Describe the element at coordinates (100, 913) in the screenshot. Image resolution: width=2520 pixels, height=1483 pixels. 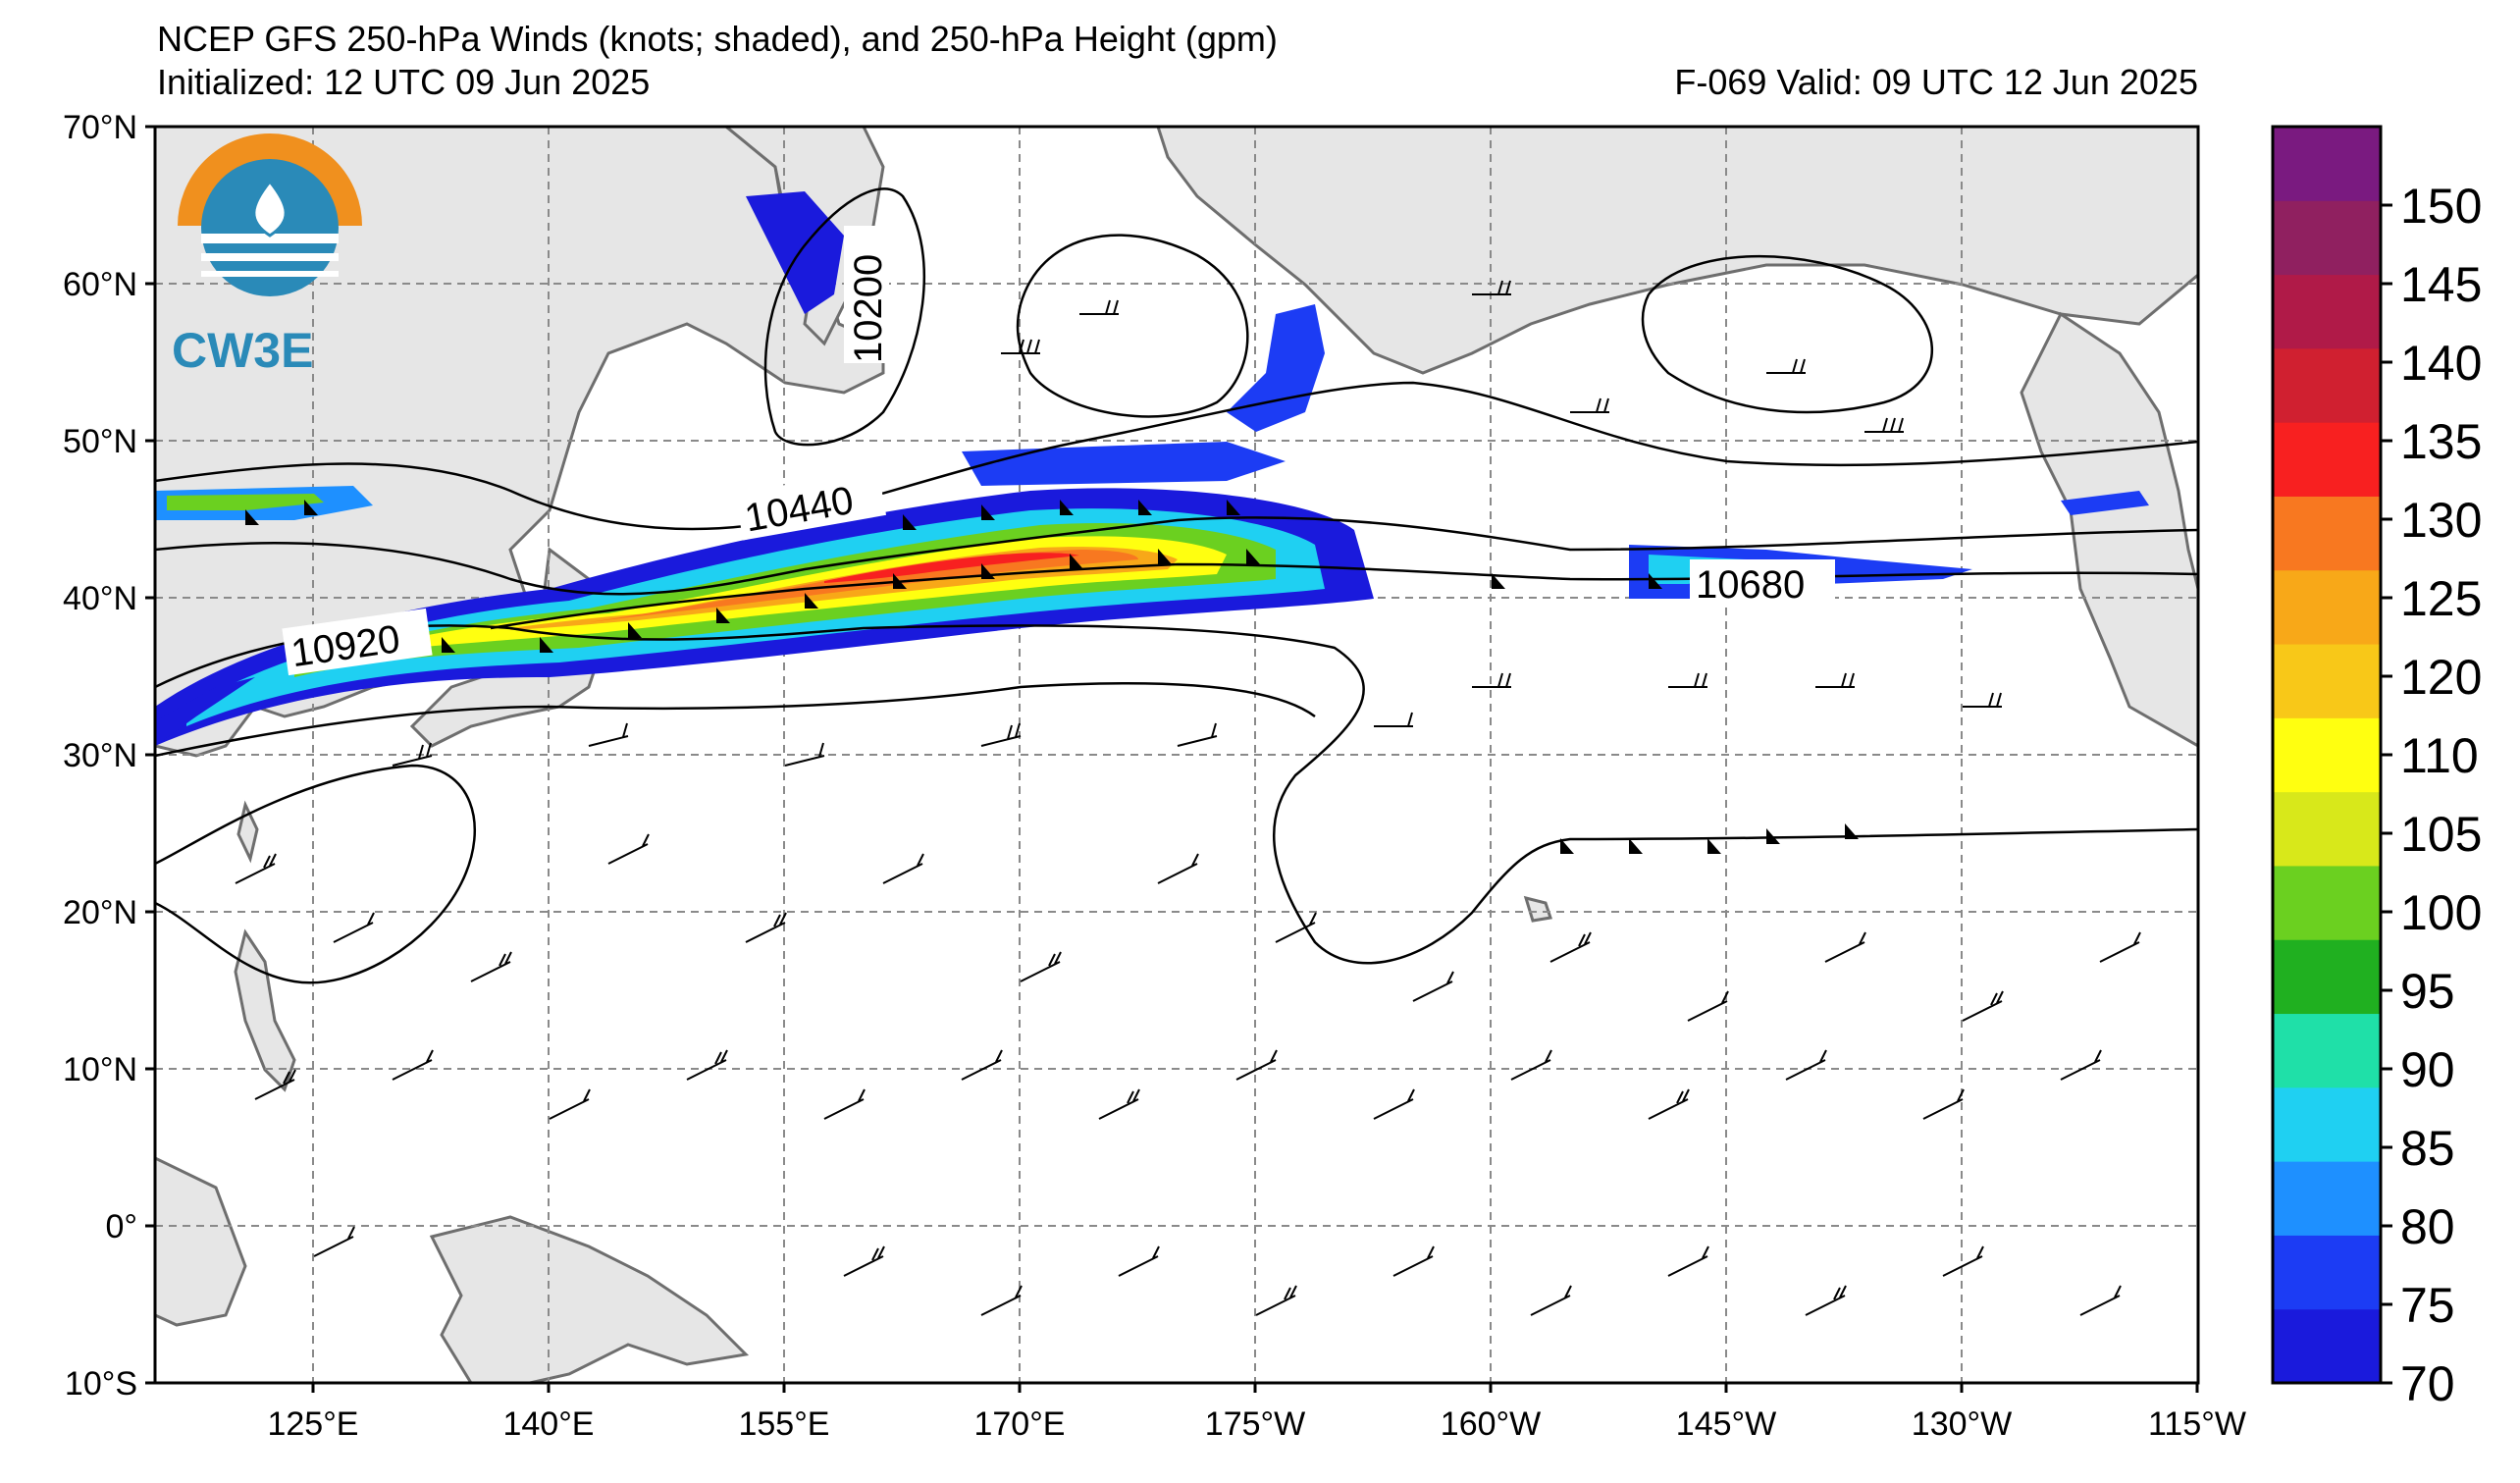
I see `lat-label: 20°N` at that location.